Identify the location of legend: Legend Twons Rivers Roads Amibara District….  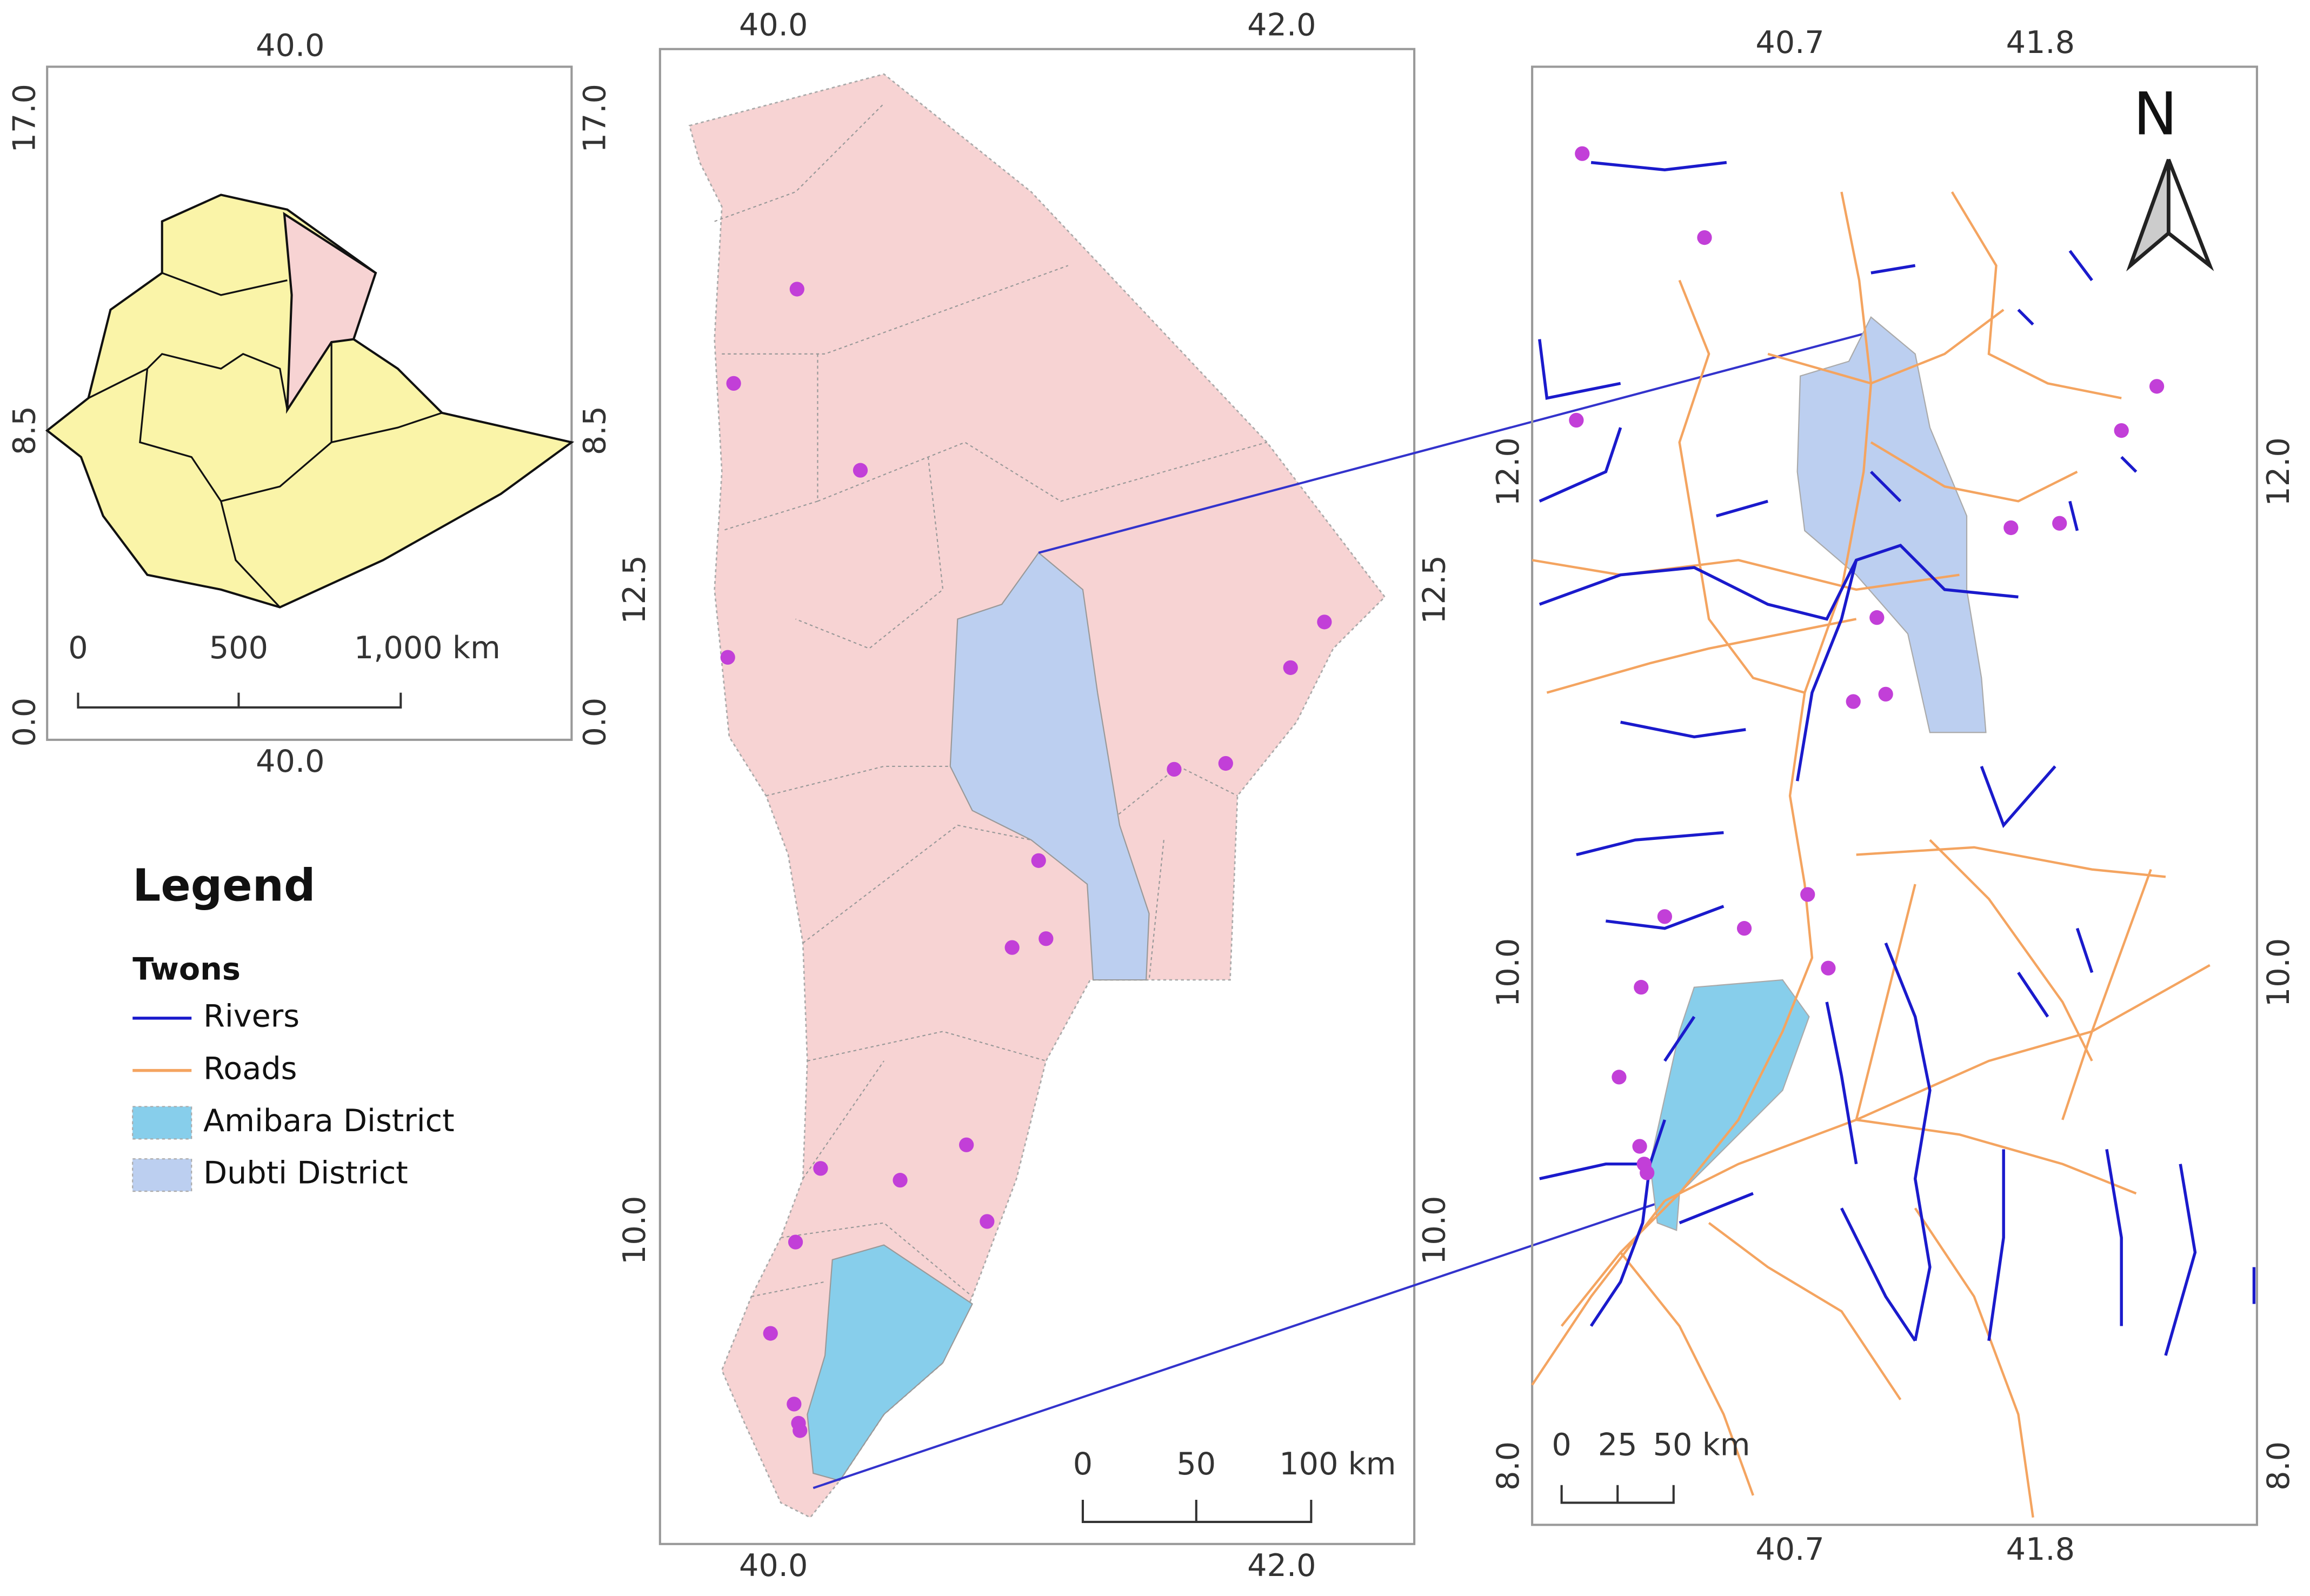
(293, 1026).